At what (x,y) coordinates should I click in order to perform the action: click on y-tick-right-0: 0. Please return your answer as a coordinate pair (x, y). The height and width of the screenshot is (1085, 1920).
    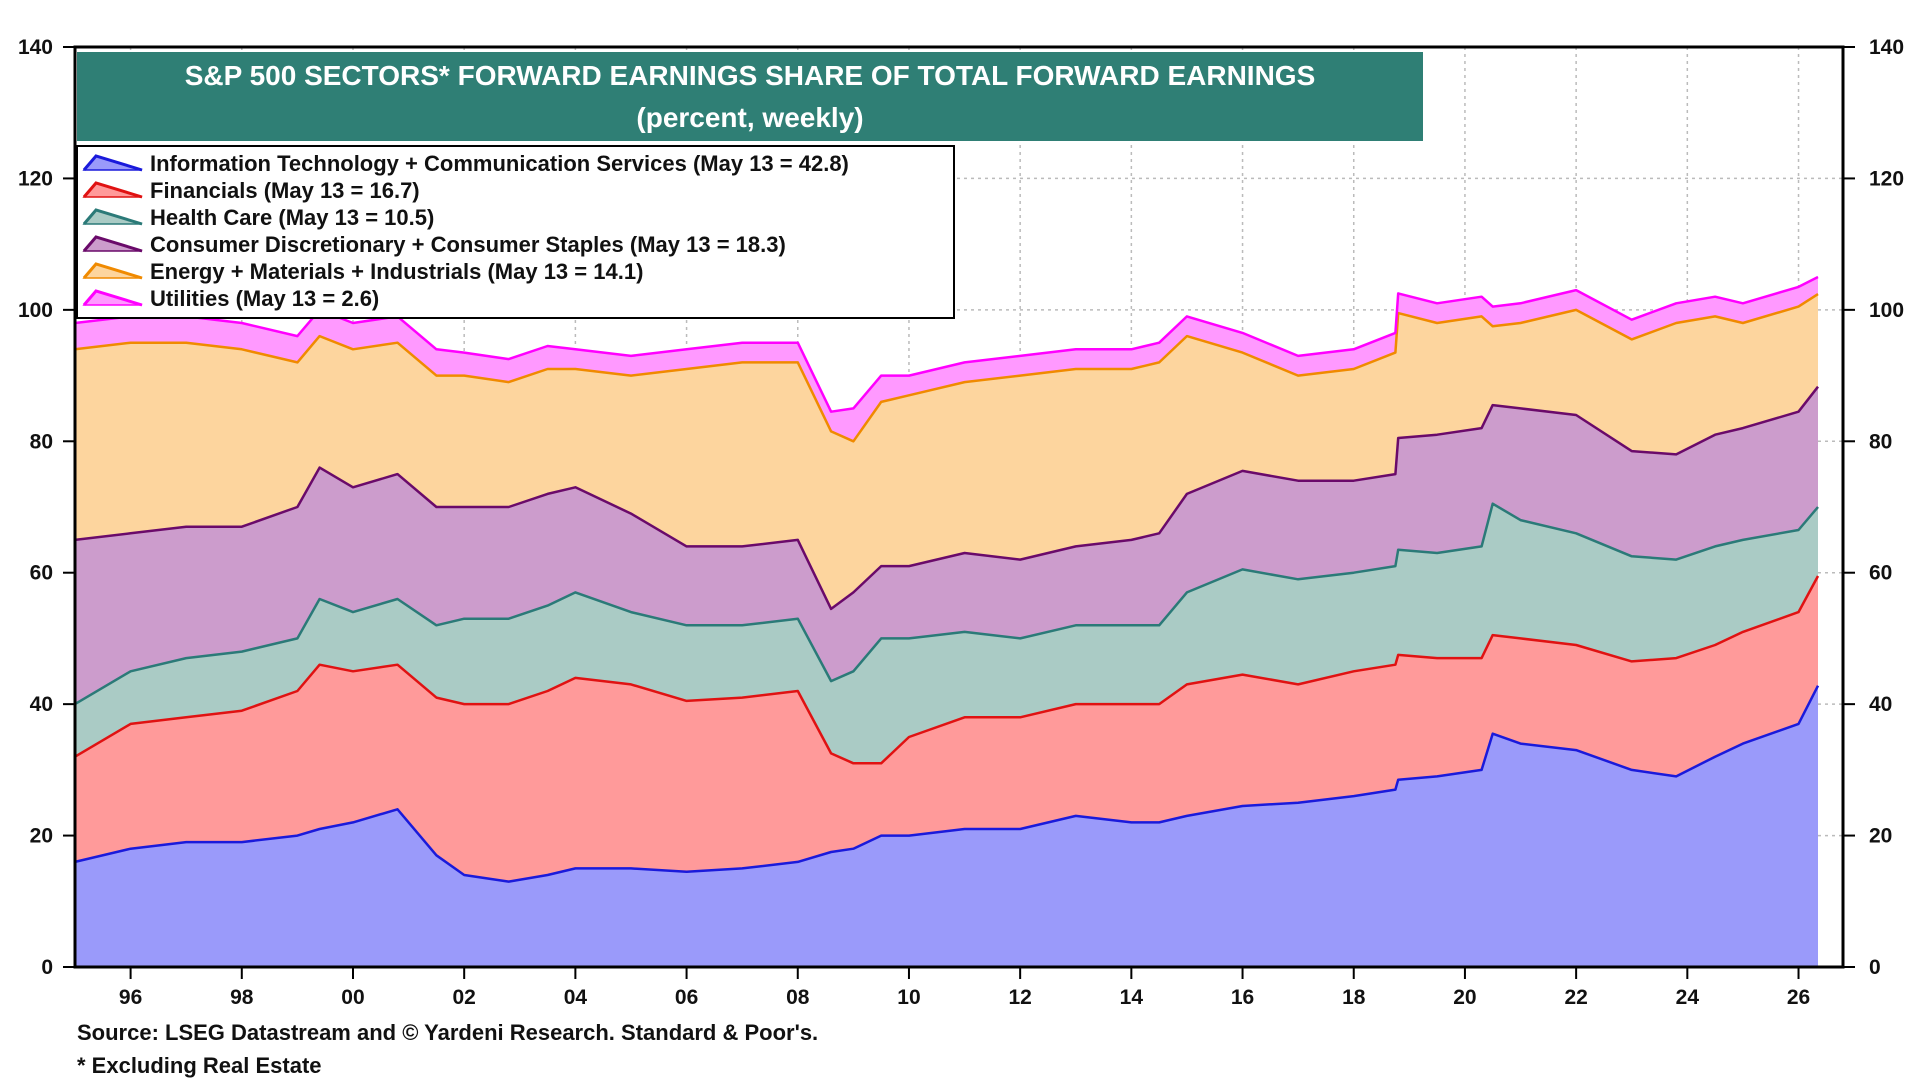
    Looking at the image, I should click on (1875, 967).